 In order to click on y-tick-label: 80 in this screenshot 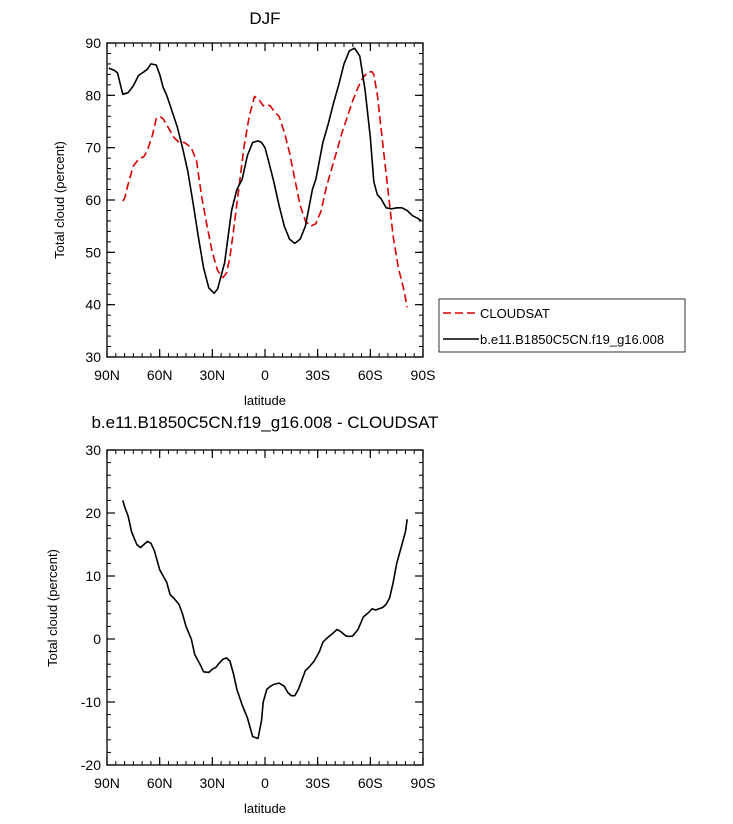, I will do `click(93, 95)`.